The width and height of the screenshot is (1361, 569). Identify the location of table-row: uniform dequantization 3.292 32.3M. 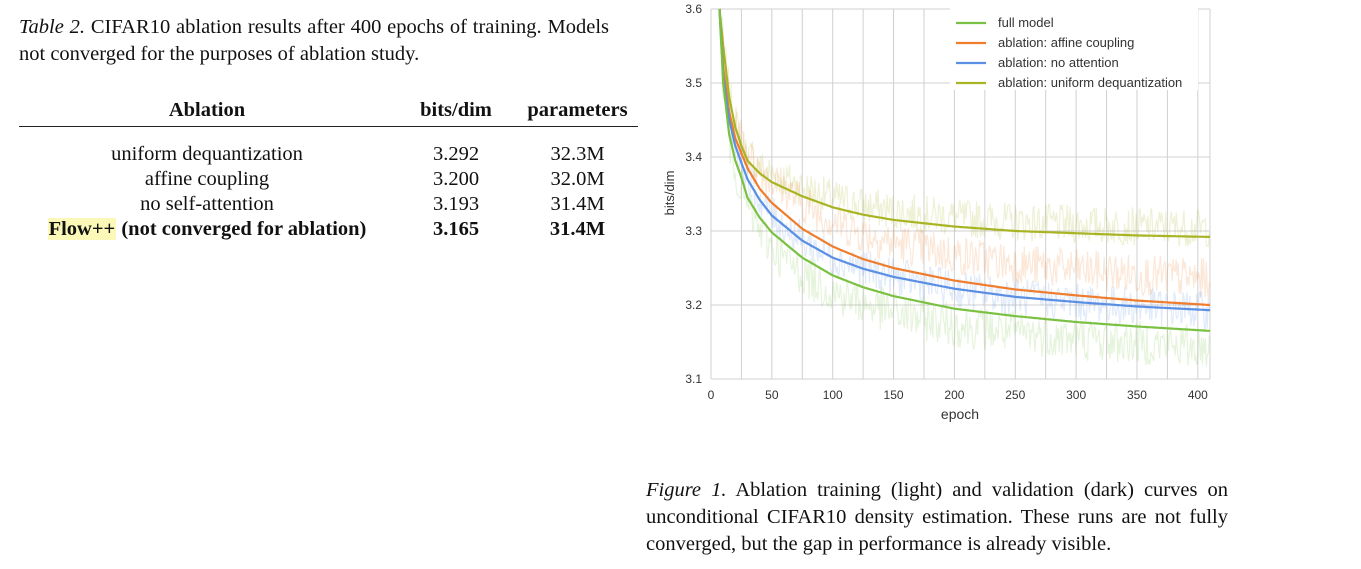
(328, 154).